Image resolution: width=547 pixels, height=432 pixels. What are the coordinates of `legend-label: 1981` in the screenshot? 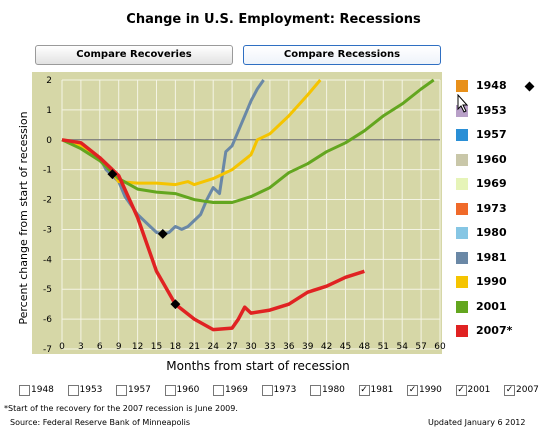 It's located at (491, 257).